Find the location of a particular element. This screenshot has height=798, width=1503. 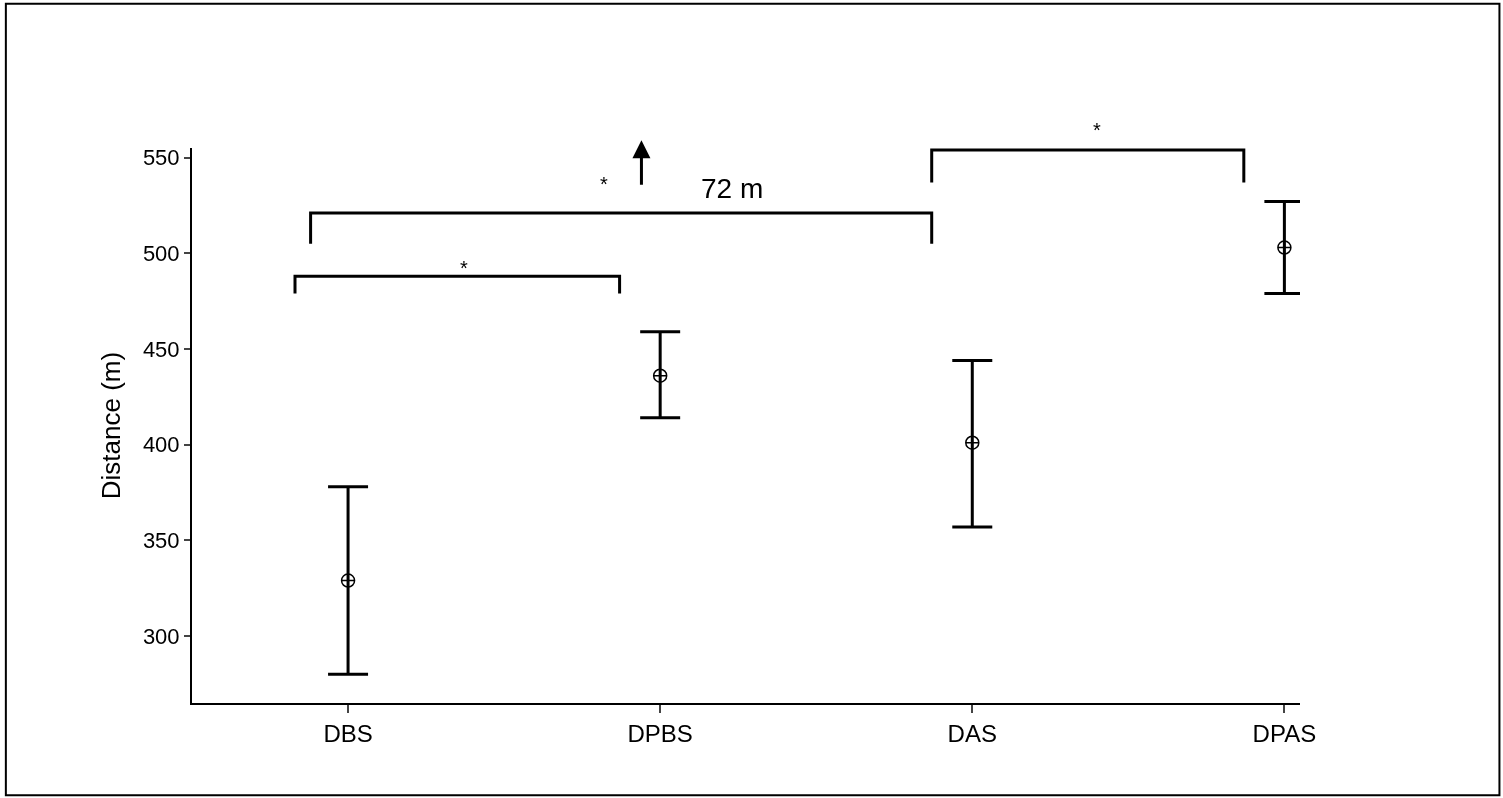

x-tick-label: DAS is located at coordinates (972, 733).